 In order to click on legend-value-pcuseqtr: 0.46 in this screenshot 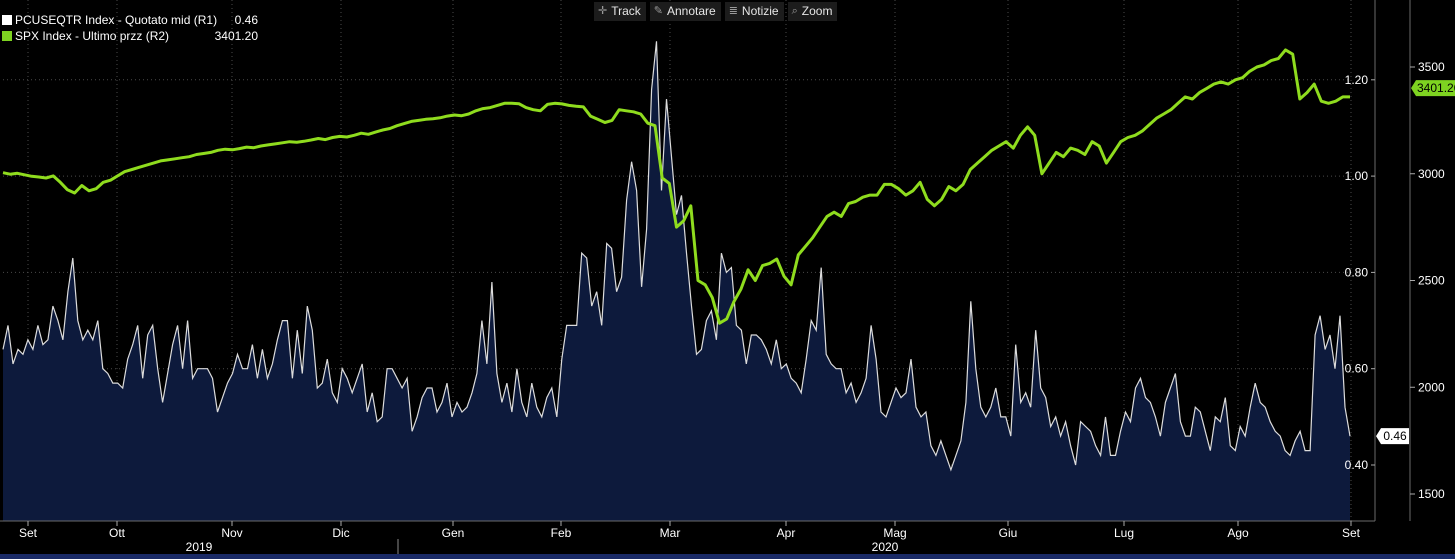, I will do `click(246, 20)`.